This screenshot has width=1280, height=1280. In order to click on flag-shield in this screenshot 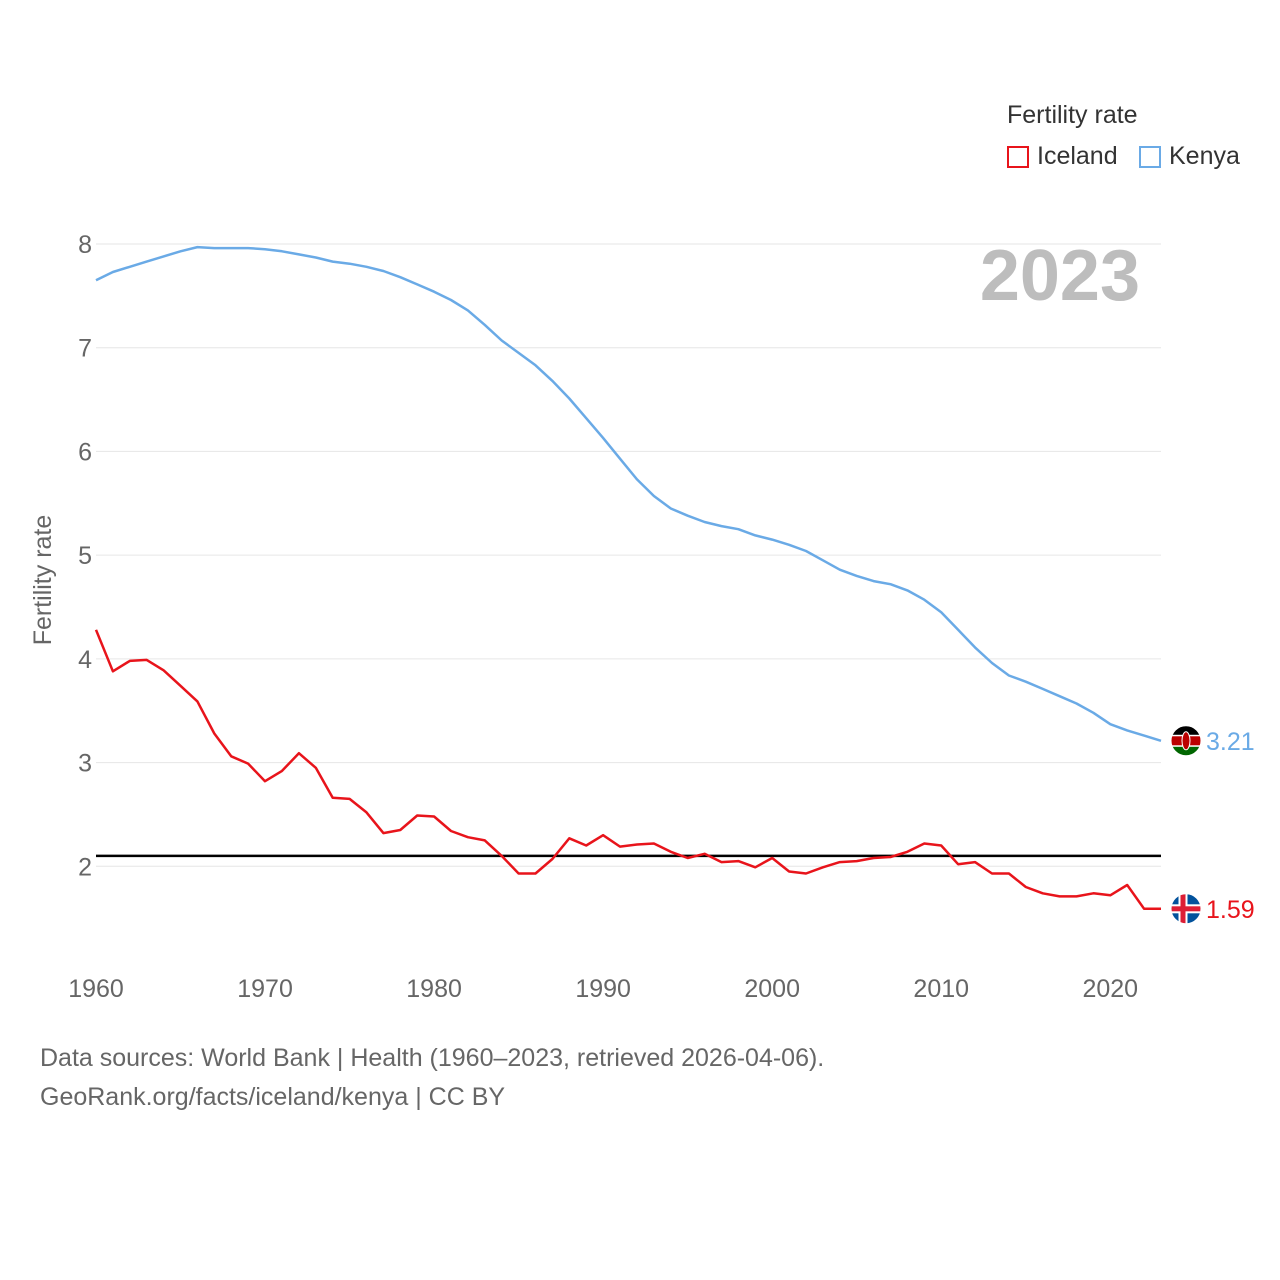, I will do `click(1186, 741)`.